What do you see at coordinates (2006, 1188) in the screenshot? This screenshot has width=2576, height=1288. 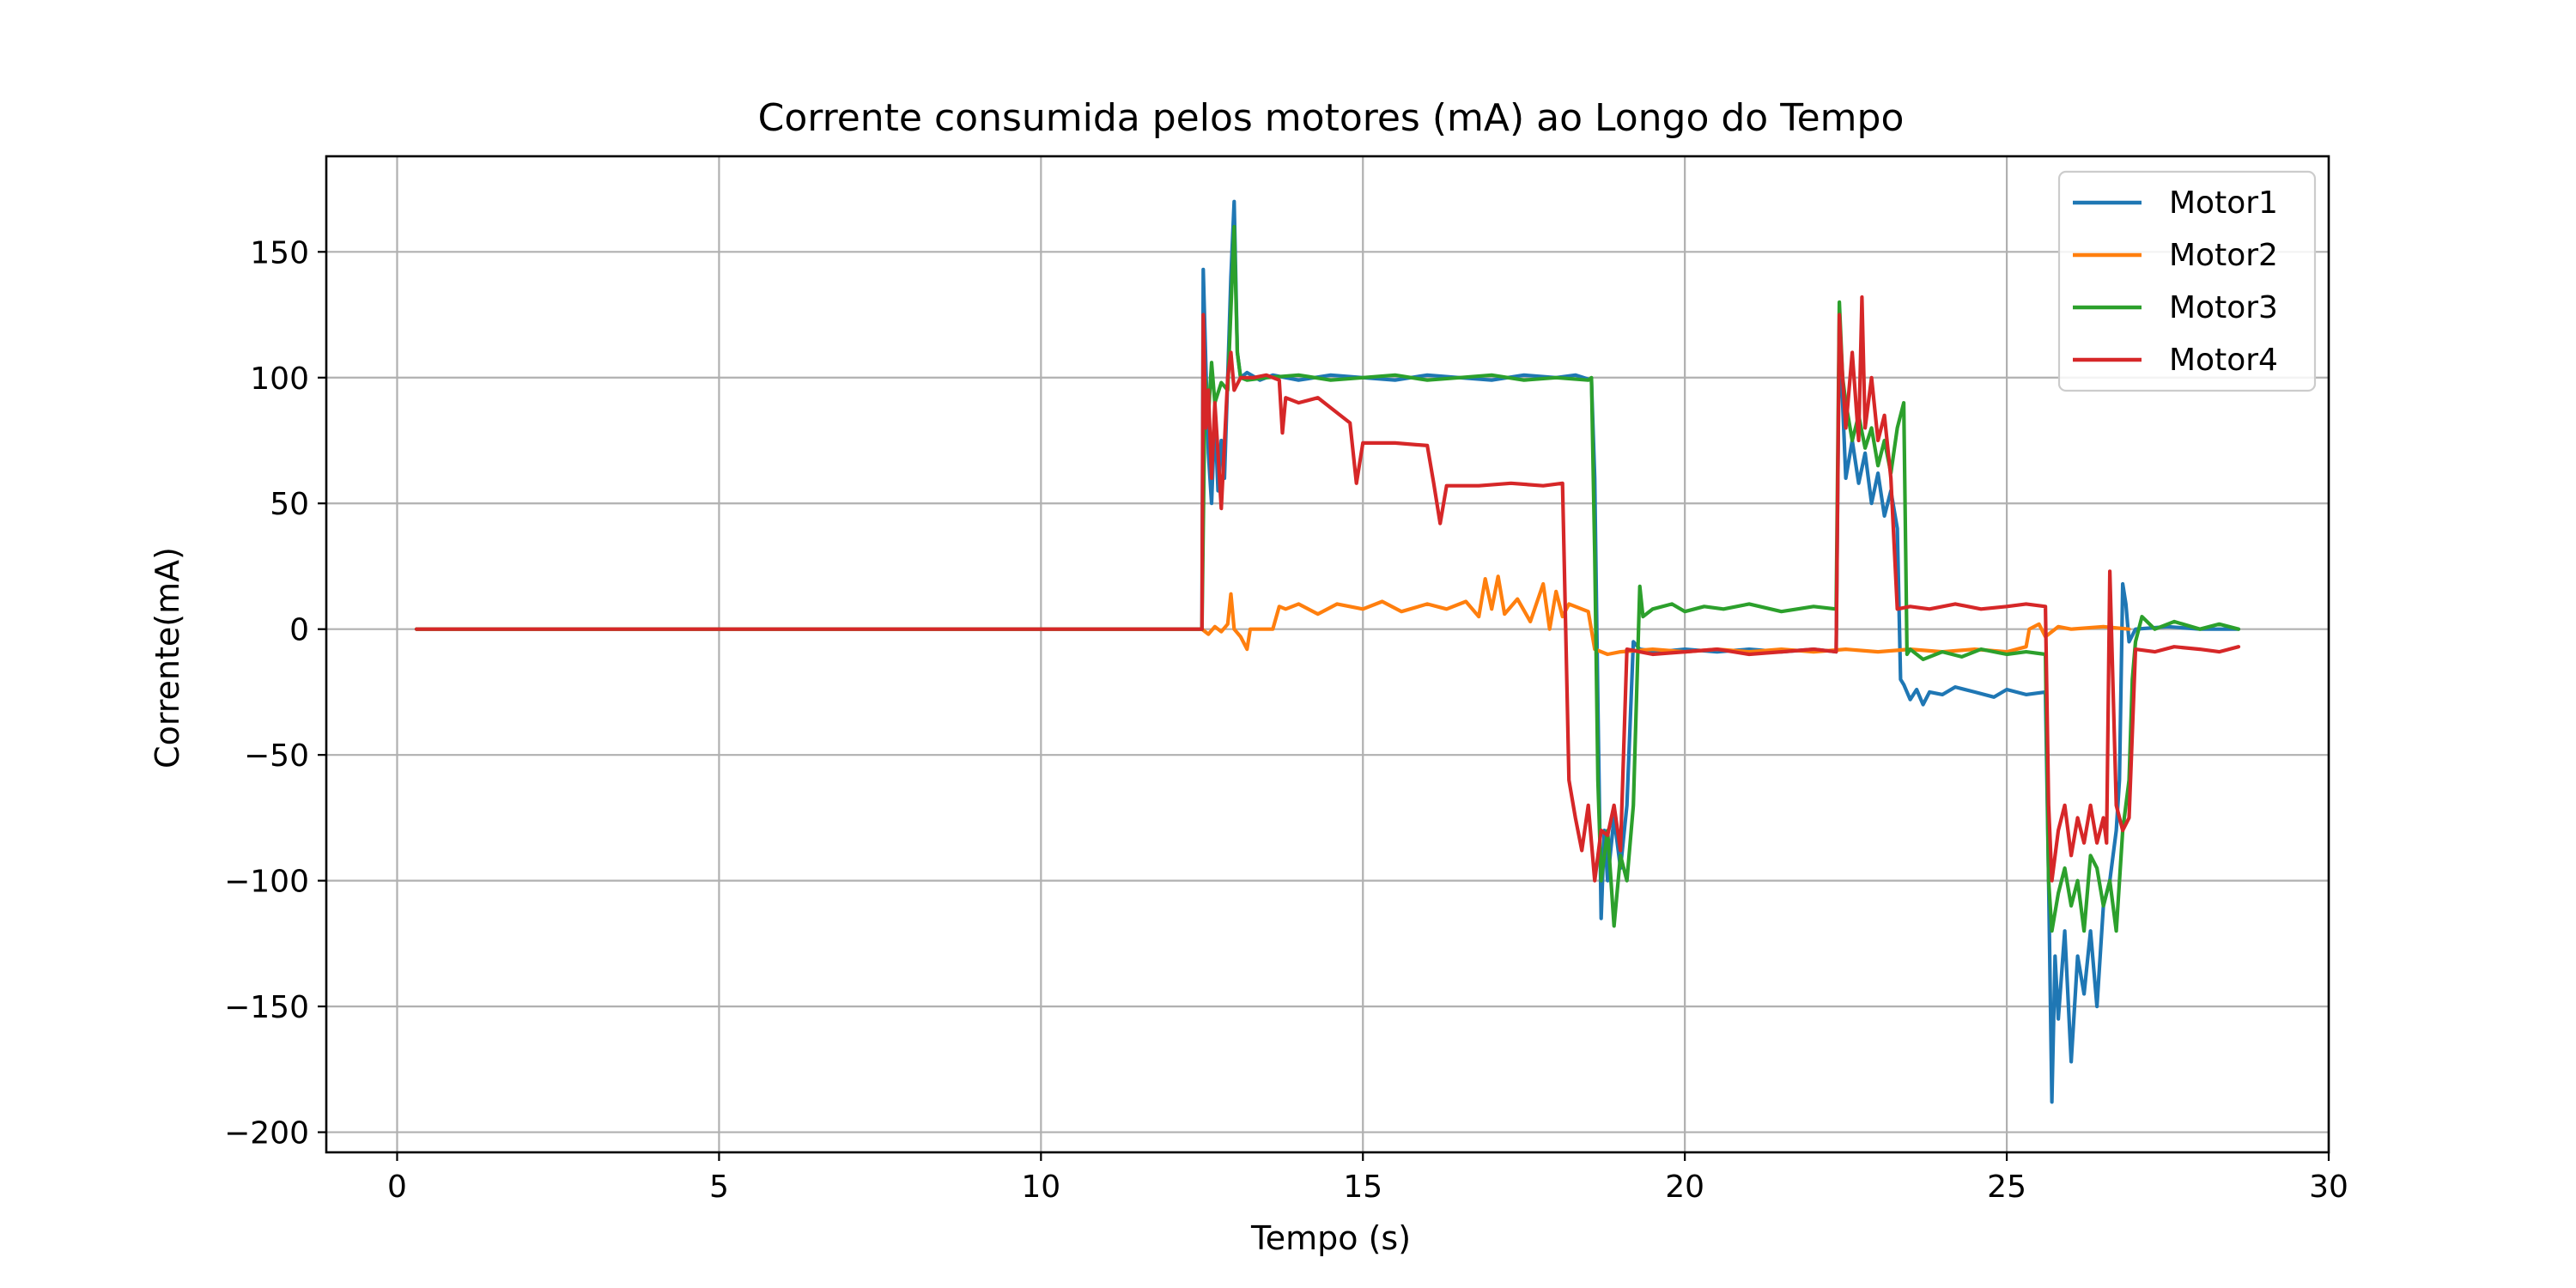 I see `x-tick-label: 25` at bounding box center [2006, 1188].